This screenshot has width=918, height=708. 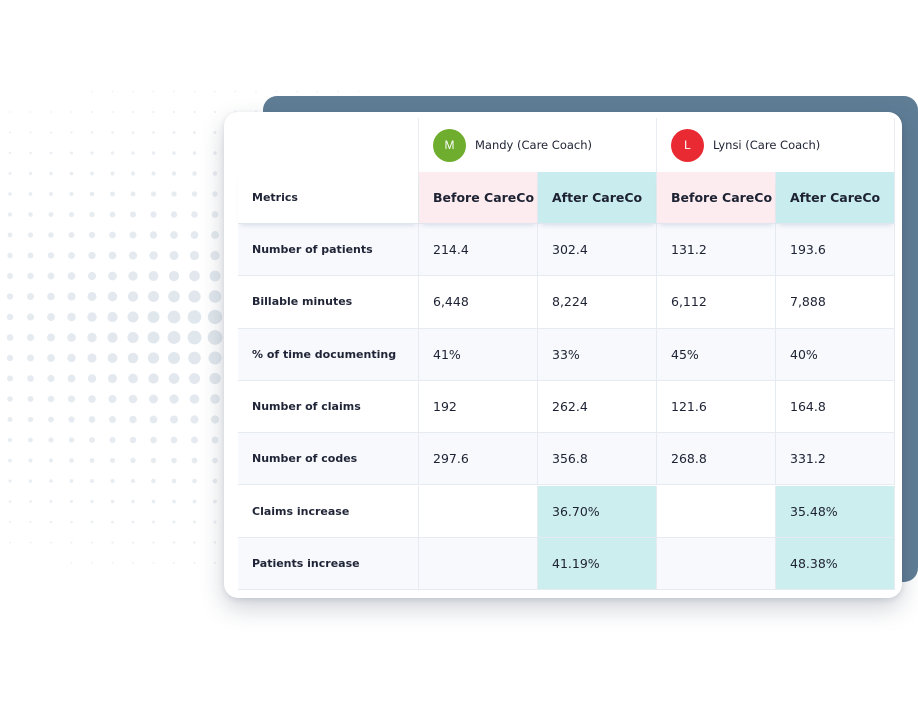 I want to click on table-cell: 356.8, so click(x=597, y=459).